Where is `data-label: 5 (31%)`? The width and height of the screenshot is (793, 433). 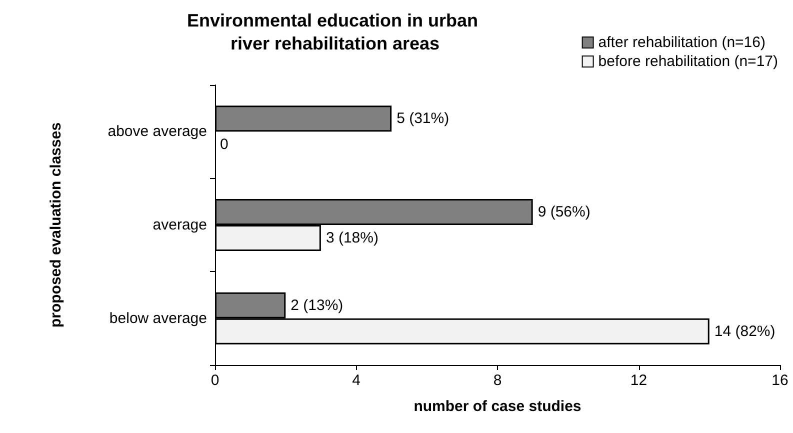
data-label: 5 (31%) is located at coordinates (423, 119).